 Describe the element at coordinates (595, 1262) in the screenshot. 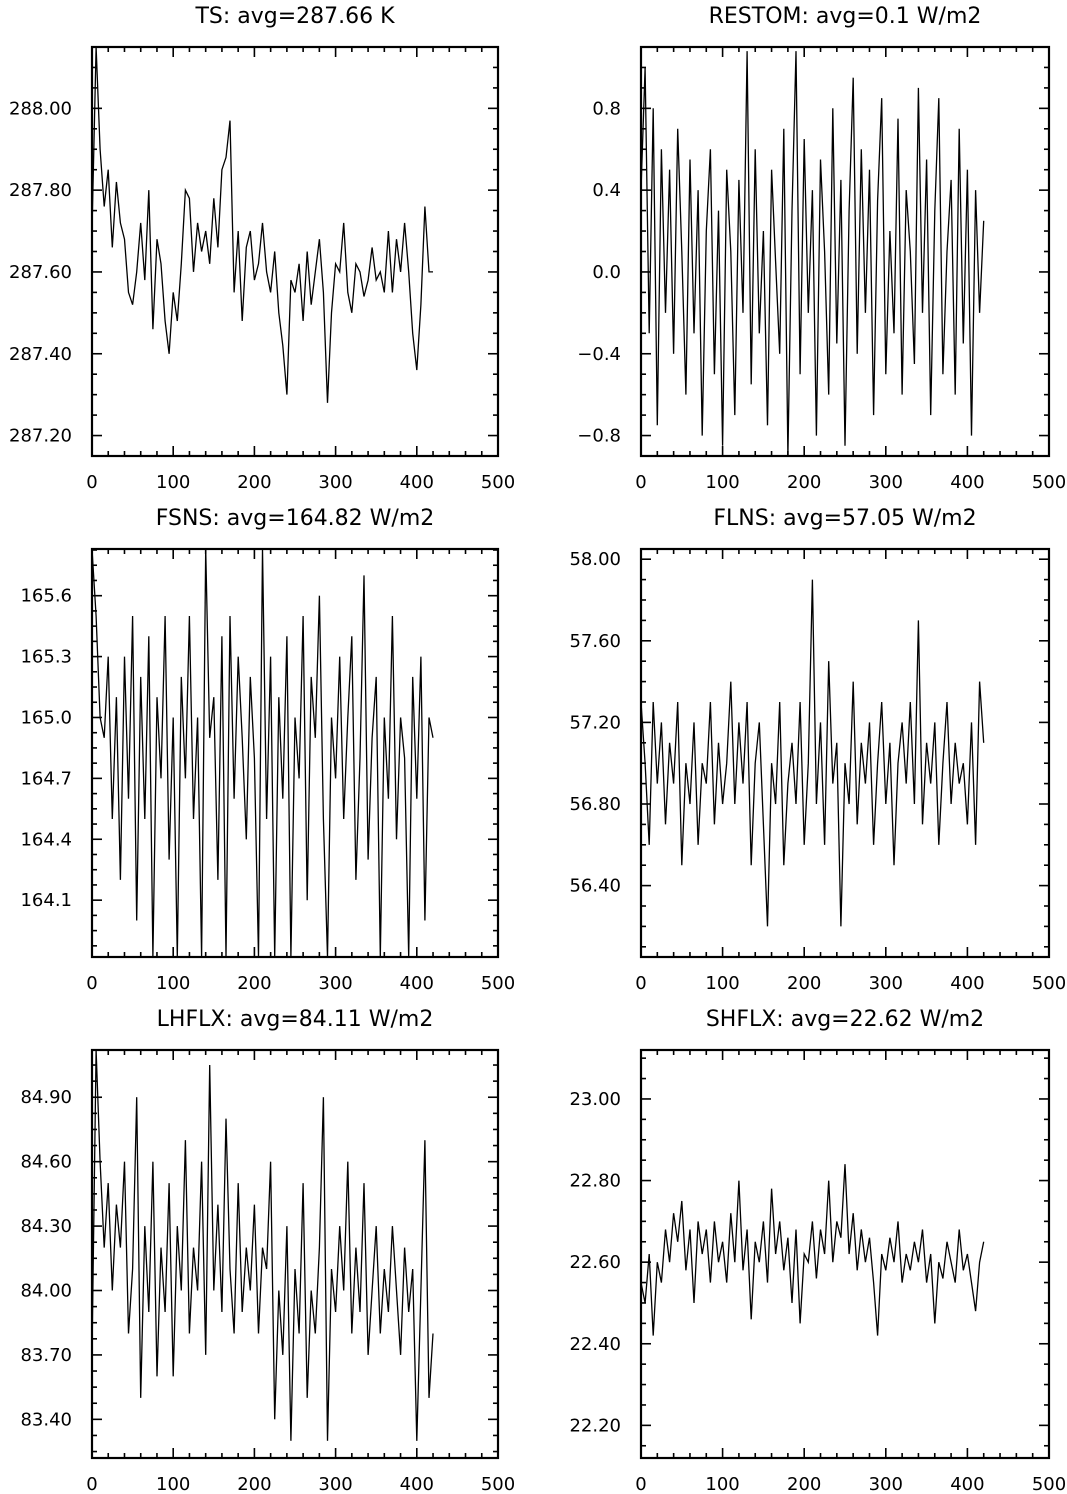

I see `y-tick-label: 22.60` at that location.